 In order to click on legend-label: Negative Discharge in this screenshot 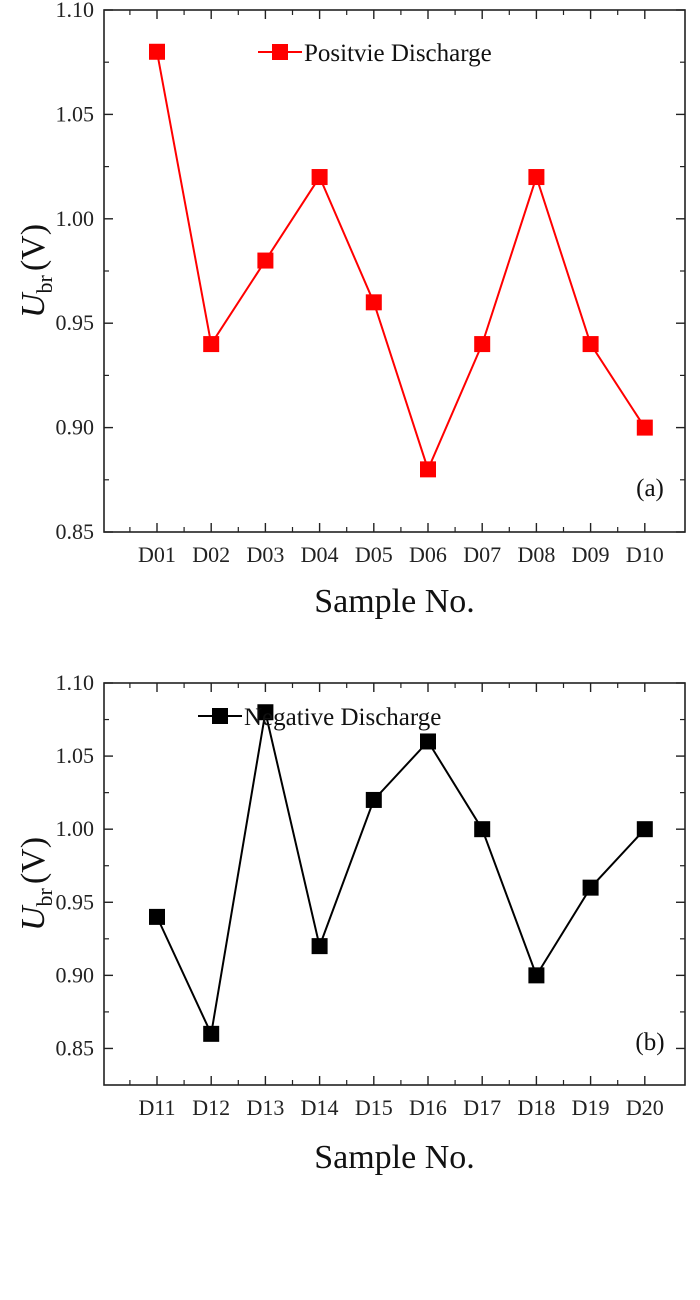, I will do `click(342, 717)`.